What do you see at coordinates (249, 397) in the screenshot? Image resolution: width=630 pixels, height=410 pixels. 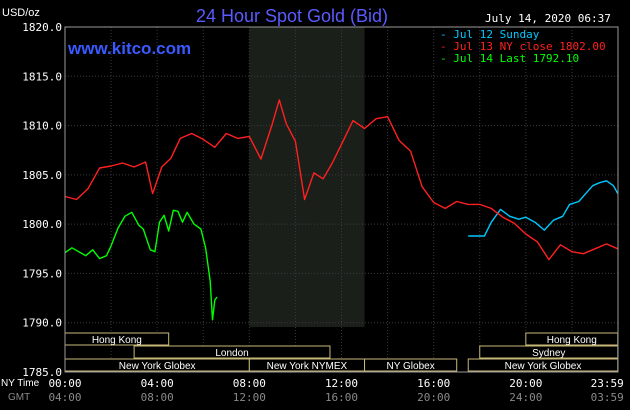 I see `x-tick-label-gmt: 12:00` at bounding box center [249, 397].